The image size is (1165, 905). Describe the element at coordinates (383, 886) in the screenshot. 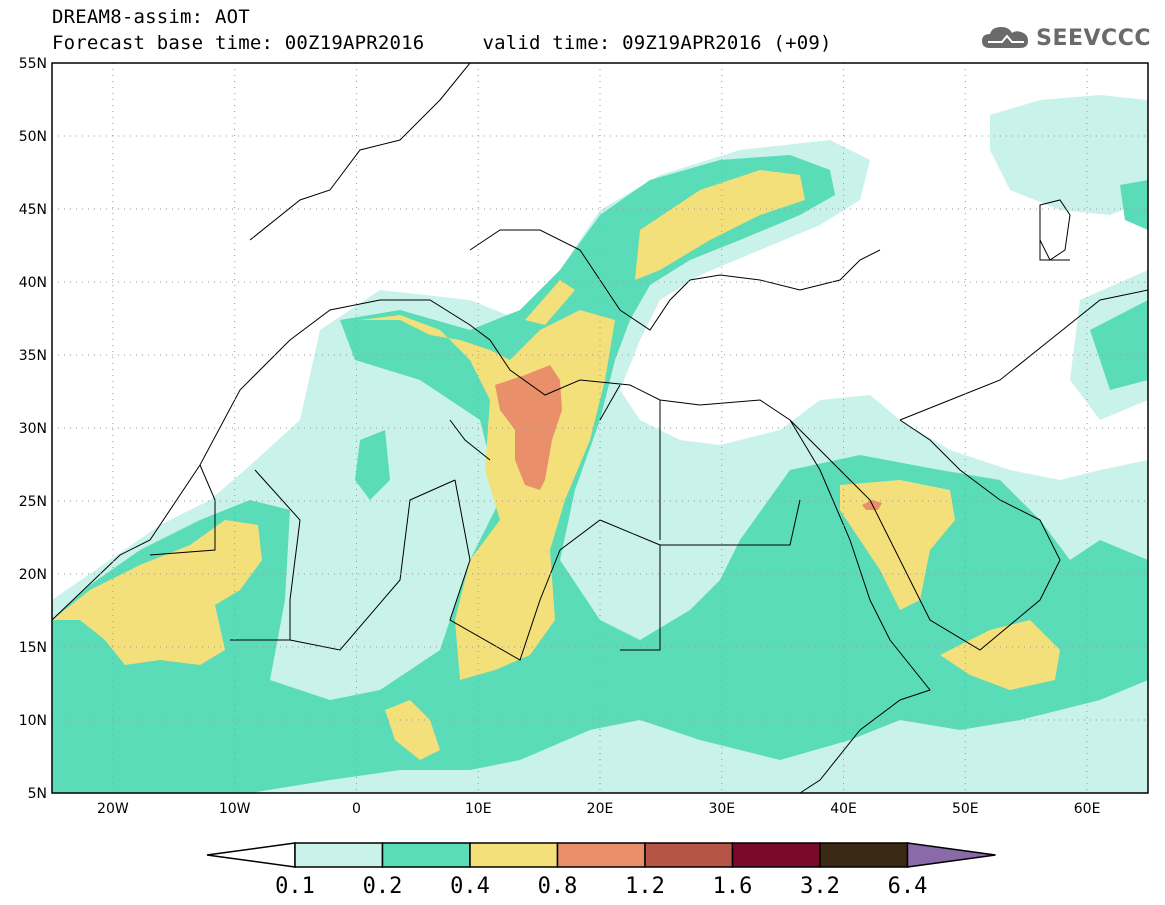

I see `colorbar-label: 0.2` at that location.